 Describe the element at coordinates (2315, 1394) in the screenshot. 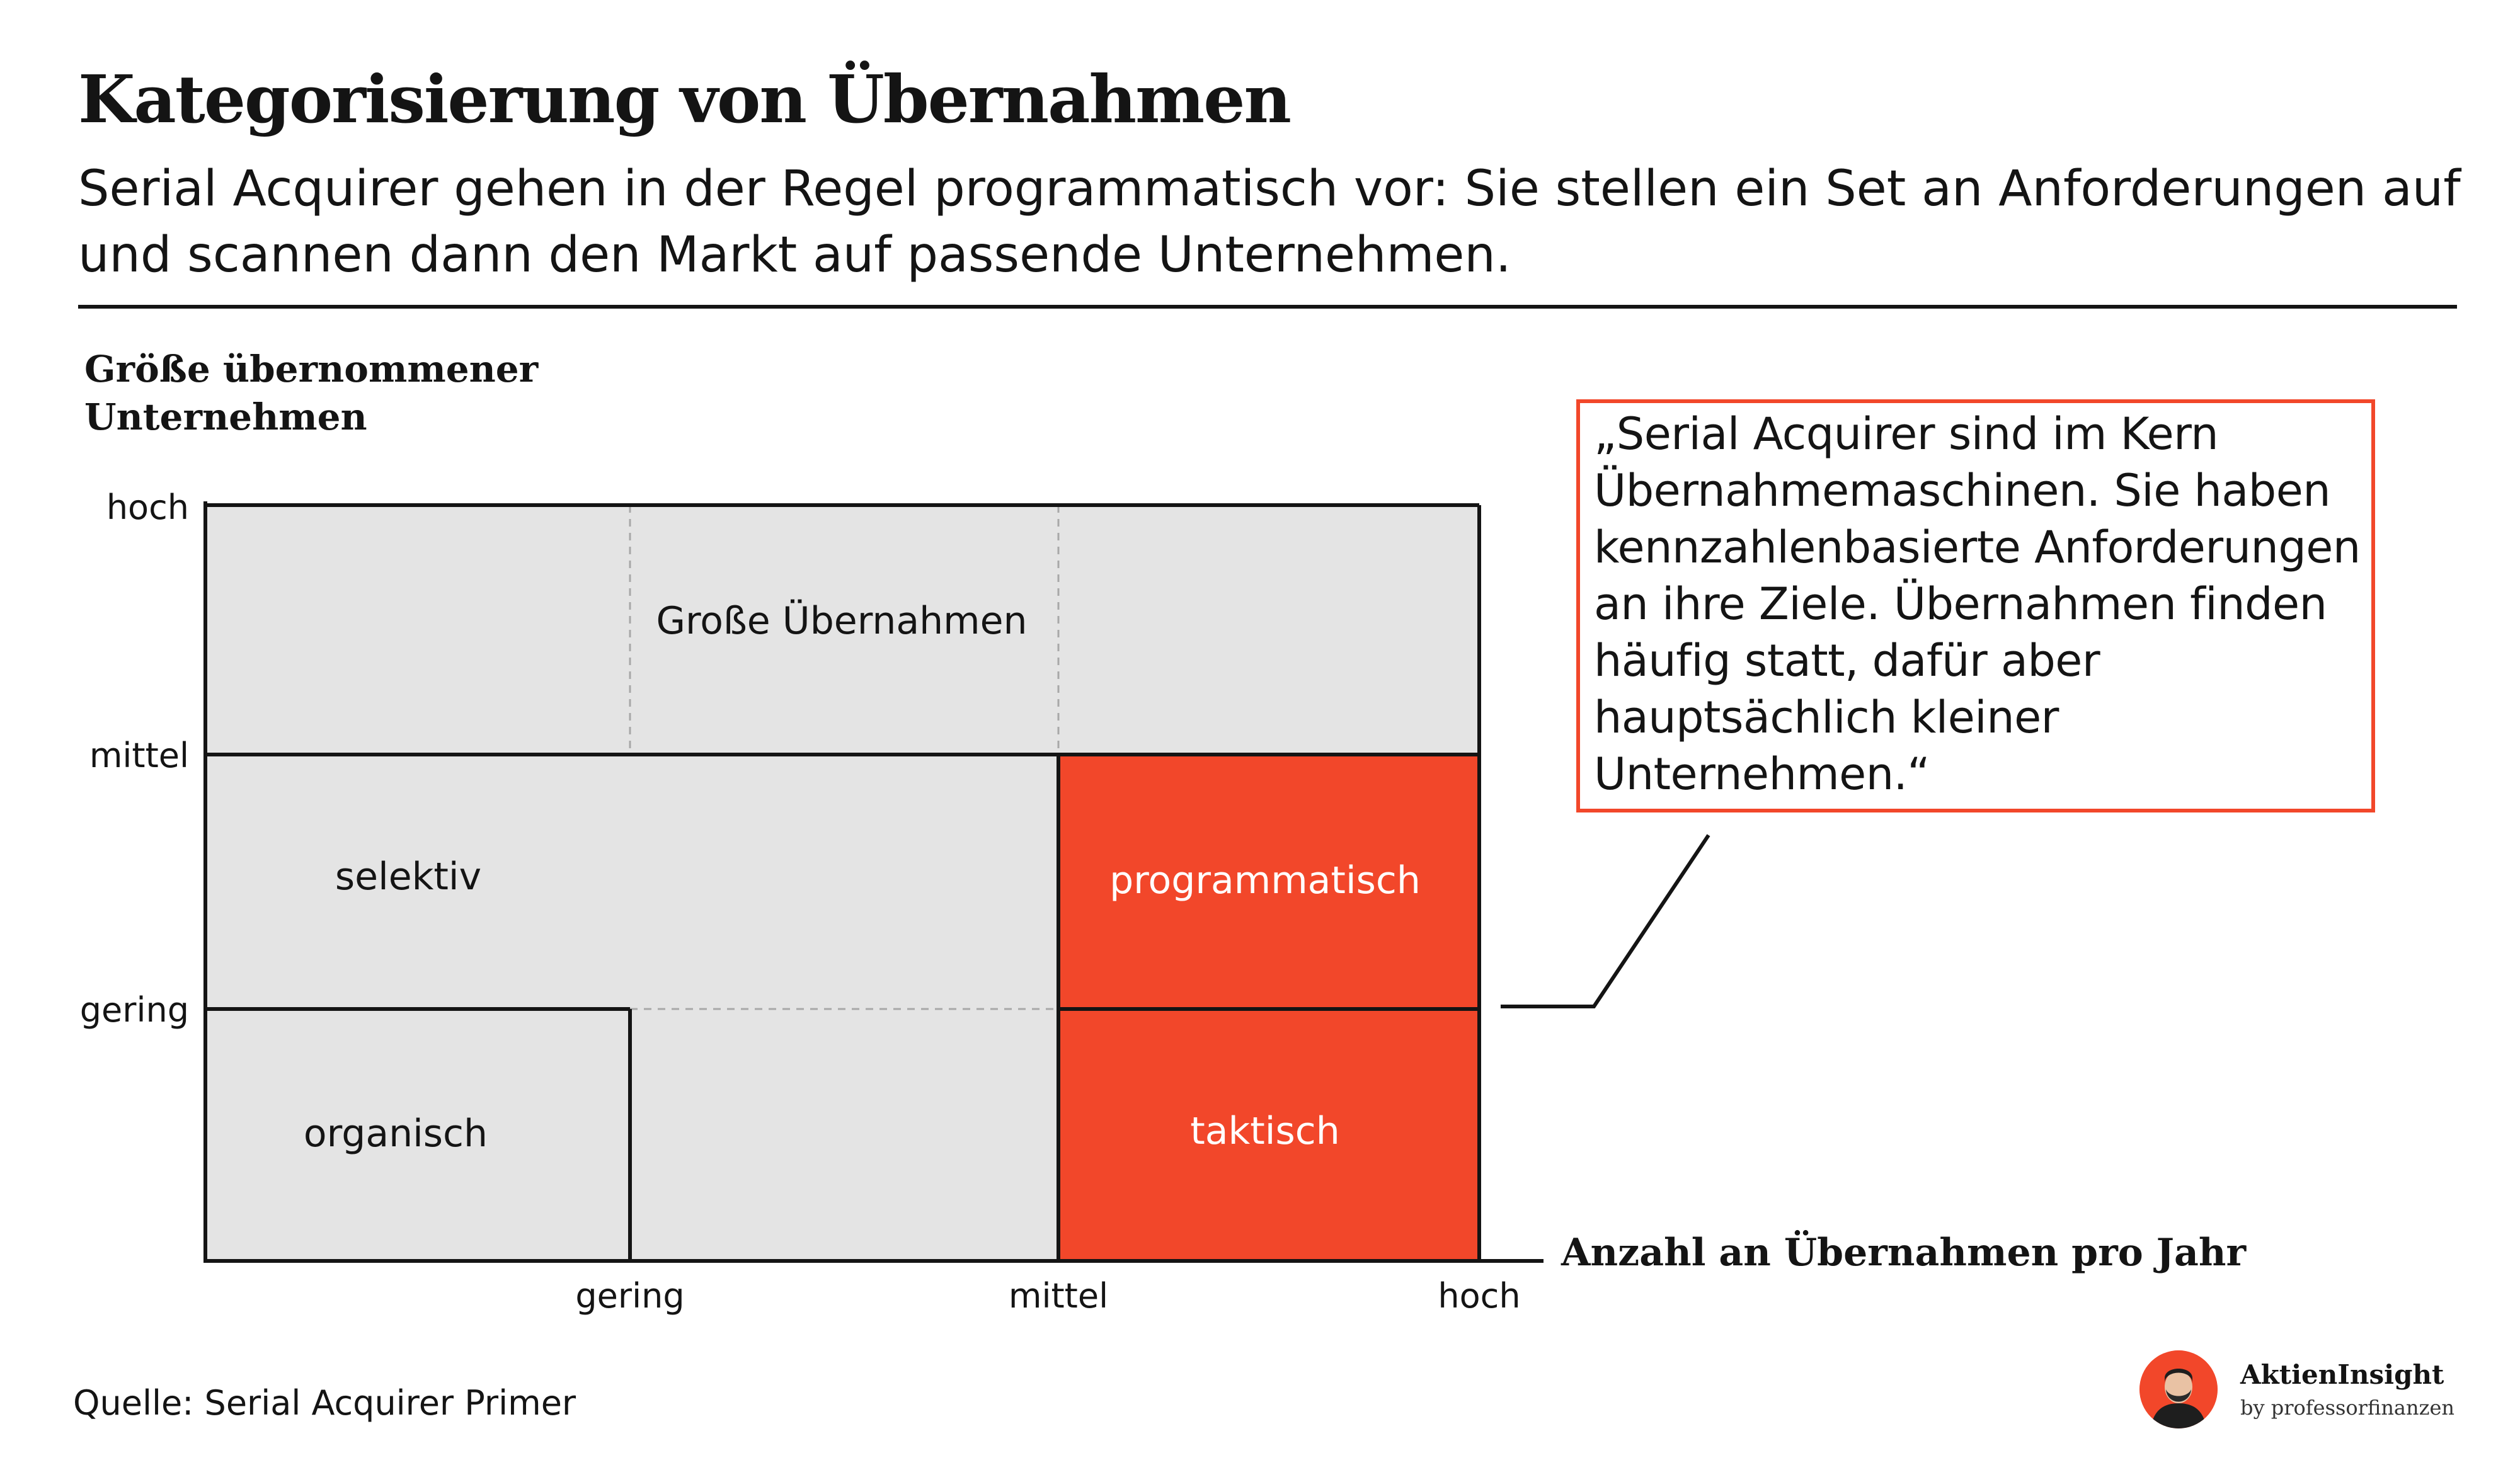

I see `brand-logo: AktienInsight by professorfinanzen` at that location.